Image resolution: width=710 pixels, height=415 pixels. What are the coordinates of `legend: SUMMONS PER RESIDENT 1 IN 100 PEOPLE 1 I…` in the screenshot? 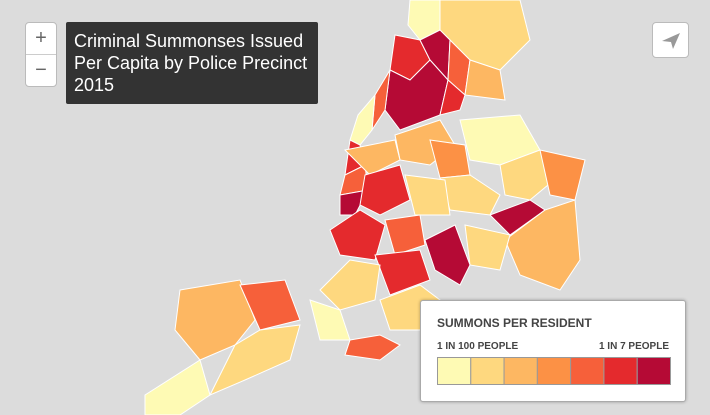 It's located at (553, 351).